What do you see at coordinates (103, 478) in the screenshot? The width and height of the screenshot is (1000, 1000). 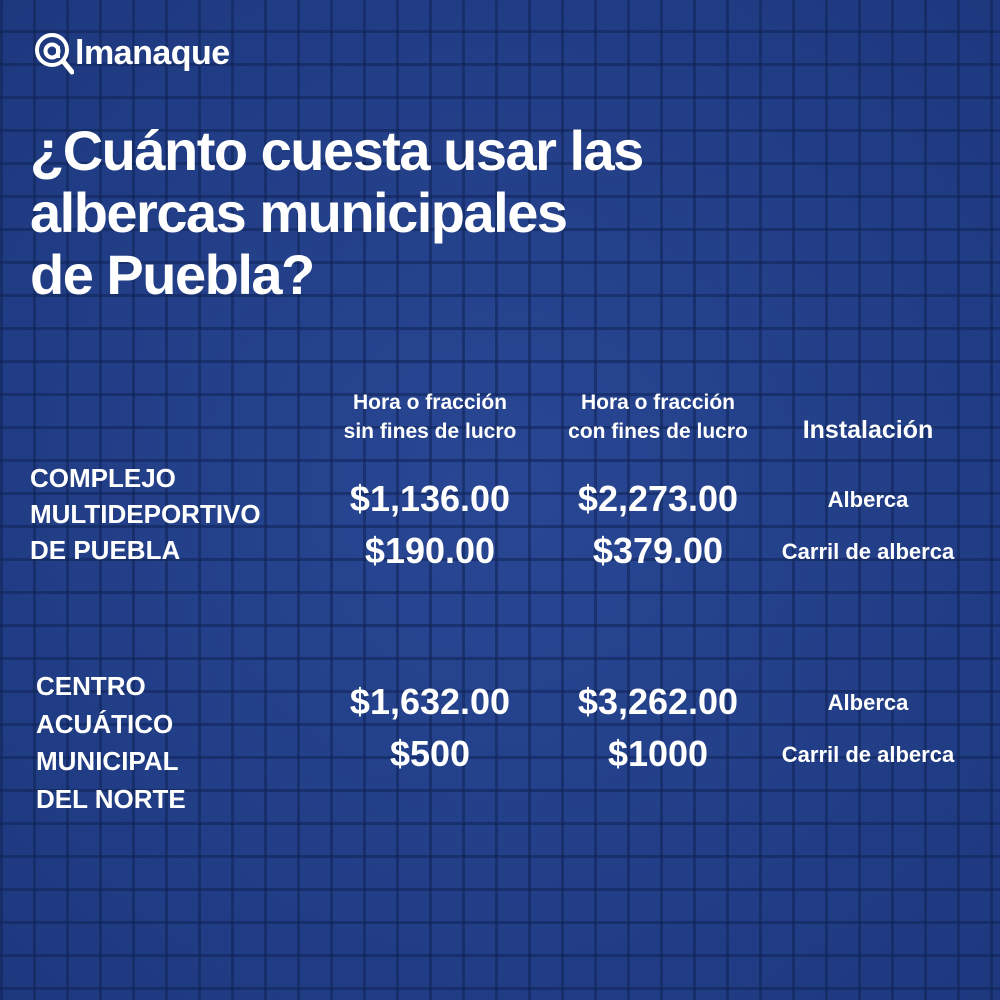 I see `venue-name-line: COMPLEJO` at bounding box center [103, 478].